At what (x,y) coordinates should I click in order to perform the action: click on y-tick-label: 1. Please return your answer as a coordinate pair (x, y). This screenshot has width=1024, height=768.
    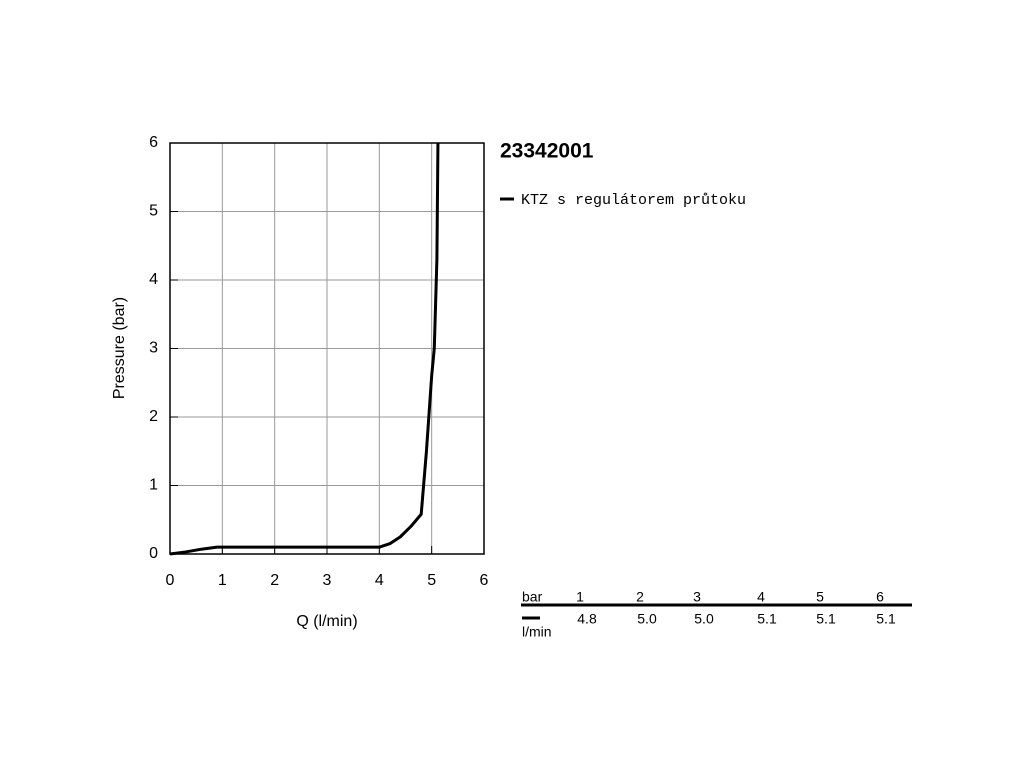
    Looking at the image, I should click on (153, 485).